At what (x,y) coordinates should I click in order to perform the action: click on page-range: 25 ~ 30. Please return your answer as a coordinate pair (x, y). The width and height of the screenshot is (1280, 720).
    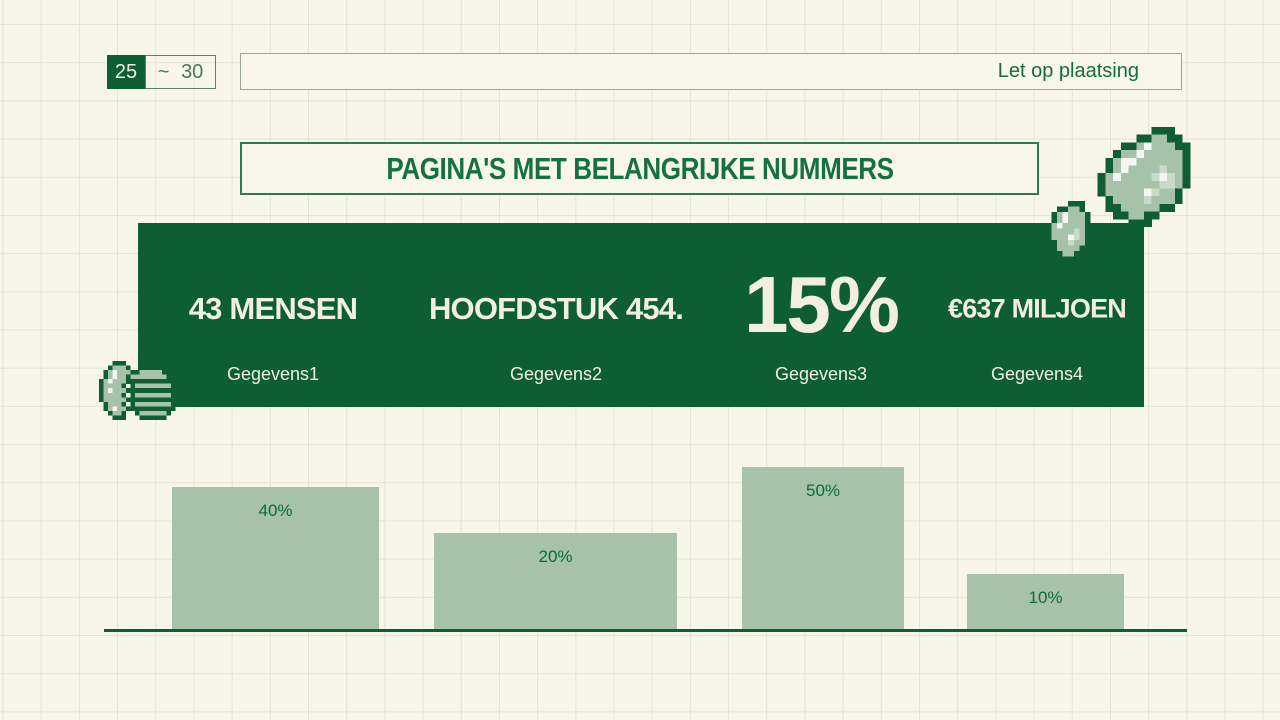
    Looking at the image, I should click on (161, 72).